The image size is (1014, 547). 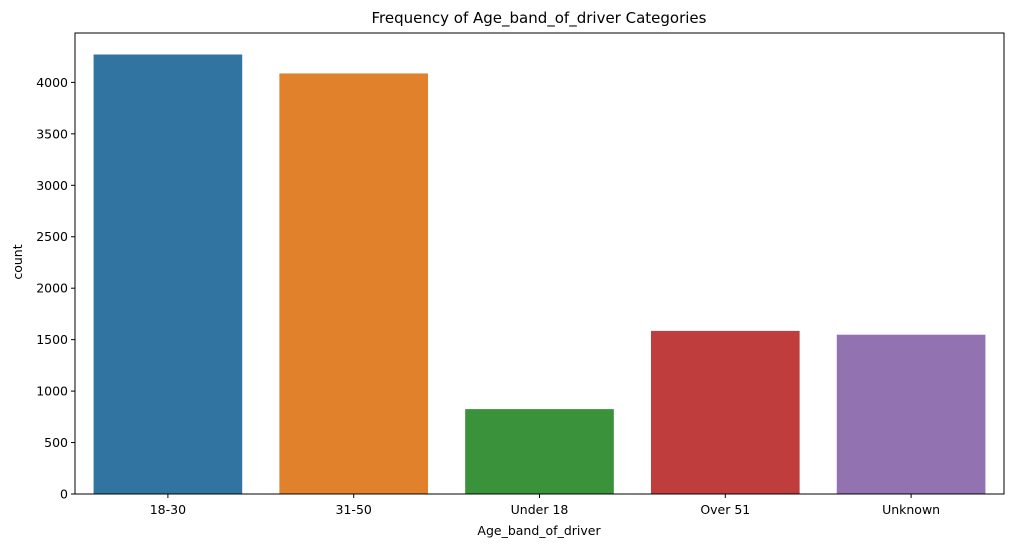 I want to click on x-axis: 18-30 31-50 Under 18 Over 51 Unknown, so click(x=545, y=505).